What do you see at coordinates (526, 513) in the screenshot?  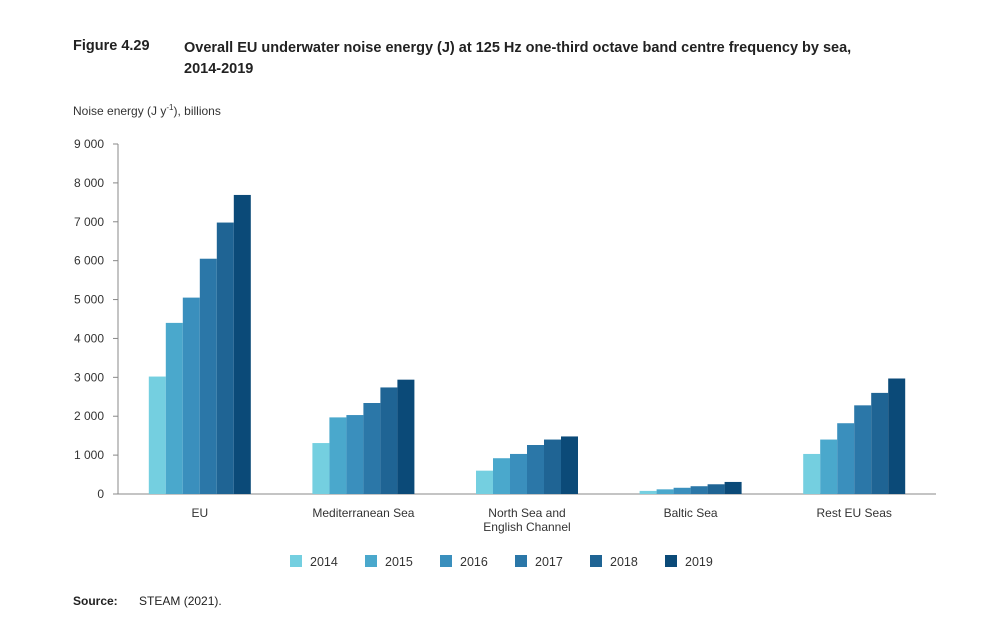 I see `category-label-line: North Sea and` at bounding box center [526, 513].